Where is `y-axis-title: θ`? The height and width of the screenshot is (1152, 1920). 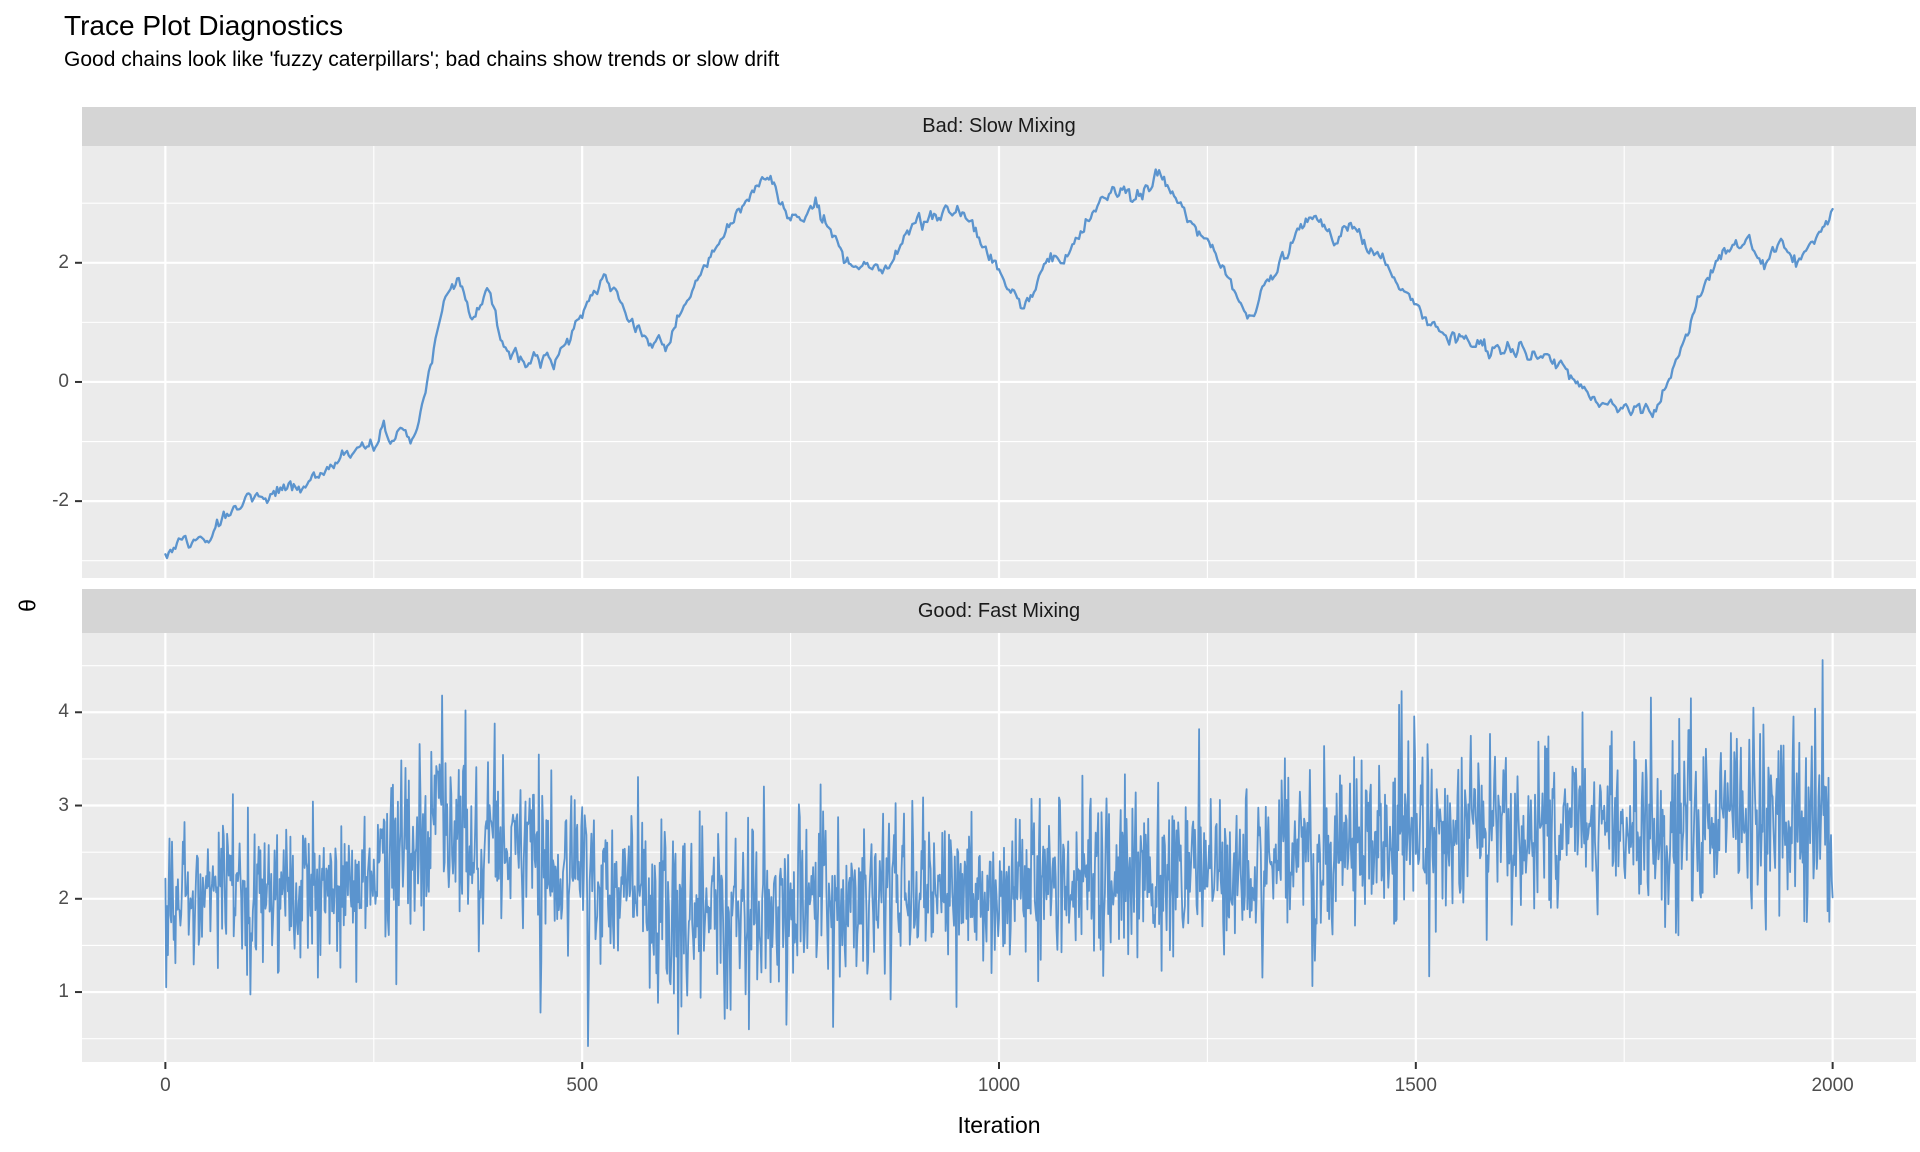 y-axis-title: θ is located at coordinates (27, 605).